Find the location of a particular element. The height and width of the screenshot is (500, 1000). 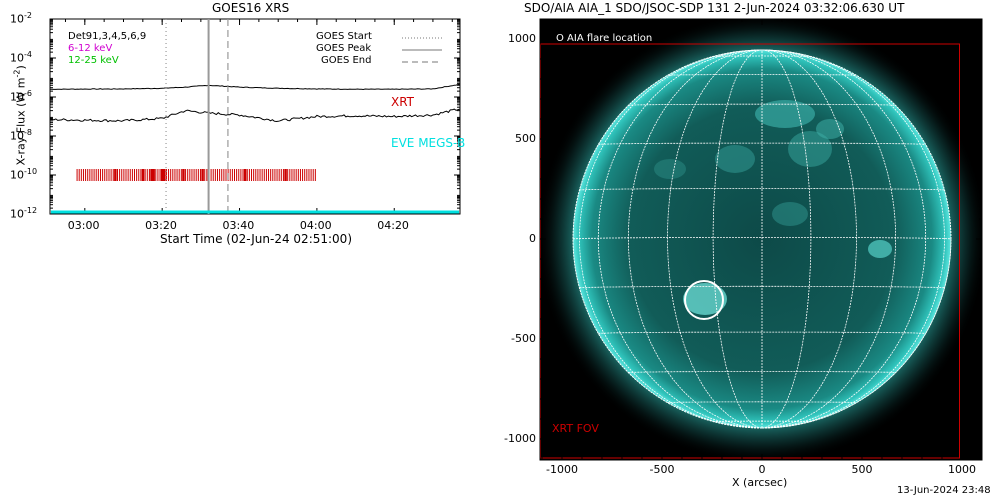

goes-title: GOES16 XRS is located at coordinates (251, 8).